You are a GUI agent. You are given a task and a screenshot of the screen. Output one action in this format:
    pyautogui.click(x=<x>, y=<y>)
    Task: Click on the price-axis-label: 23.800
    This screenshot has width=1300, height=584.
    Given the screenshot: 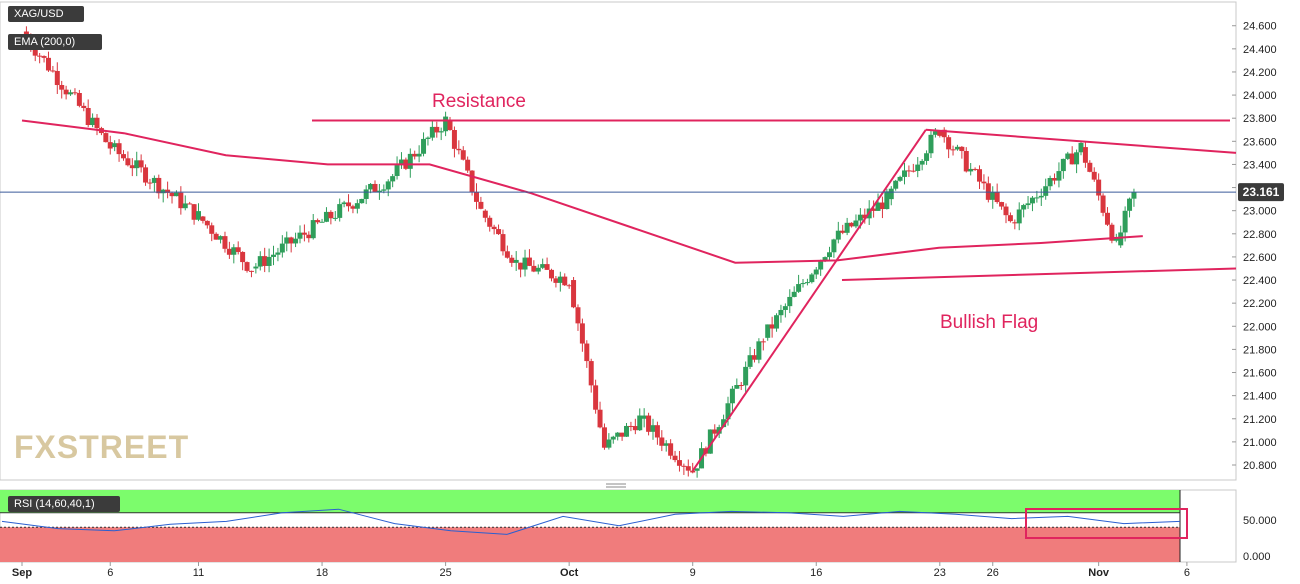 What is the action you would take?
    pyautogui.click(x=1260, y=119)
    